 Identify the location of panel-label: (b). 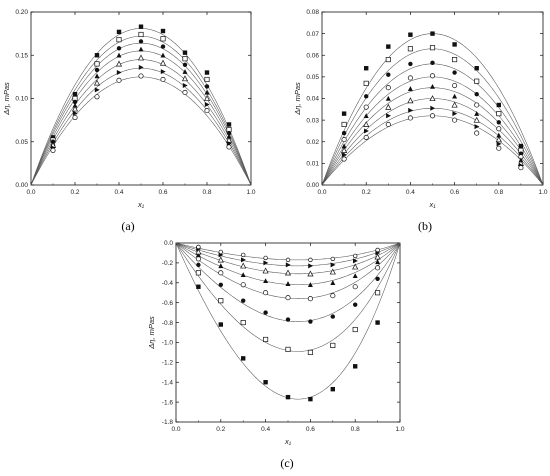
(425, 226).